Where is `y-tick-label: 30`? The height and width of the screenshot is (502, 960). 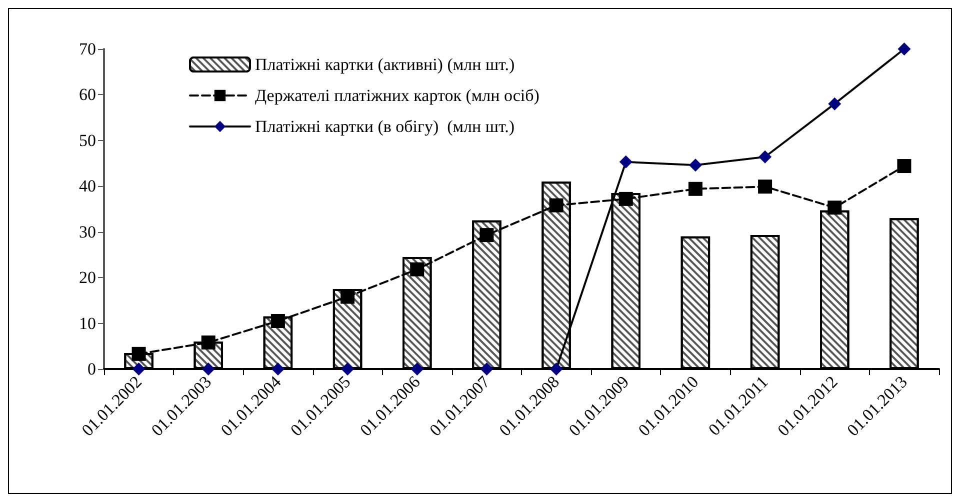
y-tick-label: 30 is located at coordinates (87, 232).